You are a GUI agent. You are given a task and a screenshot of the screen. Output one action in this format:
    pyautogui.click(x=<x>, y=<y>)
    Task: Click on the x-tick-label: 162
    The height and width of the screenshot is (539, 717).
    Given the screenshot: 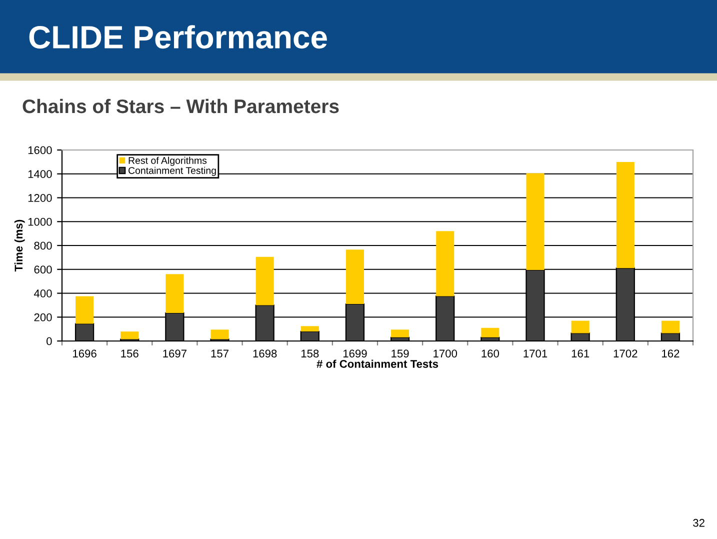 What is the action you would take?
    pyautogui.click(x=671, y=354)
    